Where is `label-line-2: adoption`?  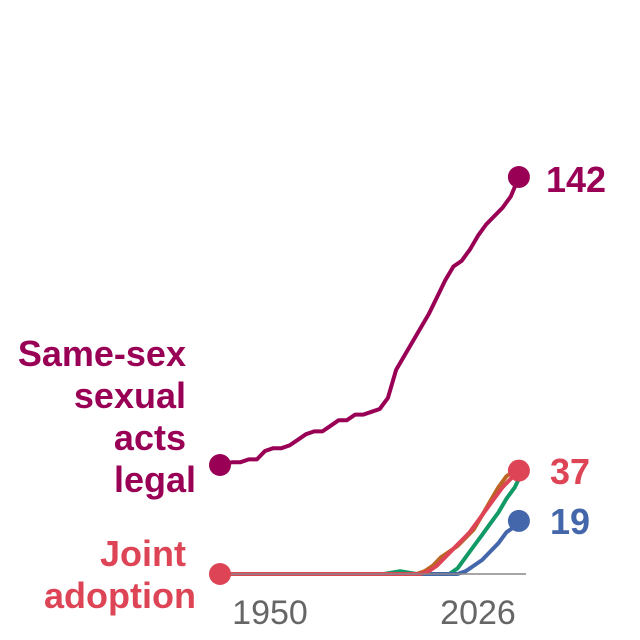
label-line-2: adoption is located at coordinates (120, 595).